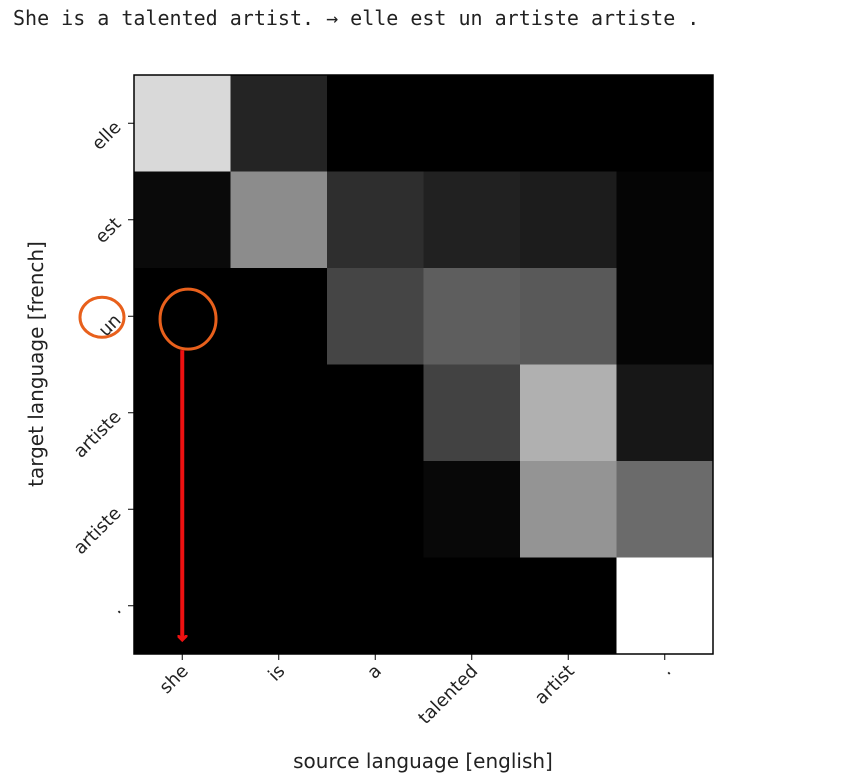 The width and height of the screenshot is (853, 784). What do you see at coordinates (665, 670) in the screenshot?
I see `x-tick-label: .` at bounding box center [665, 670].